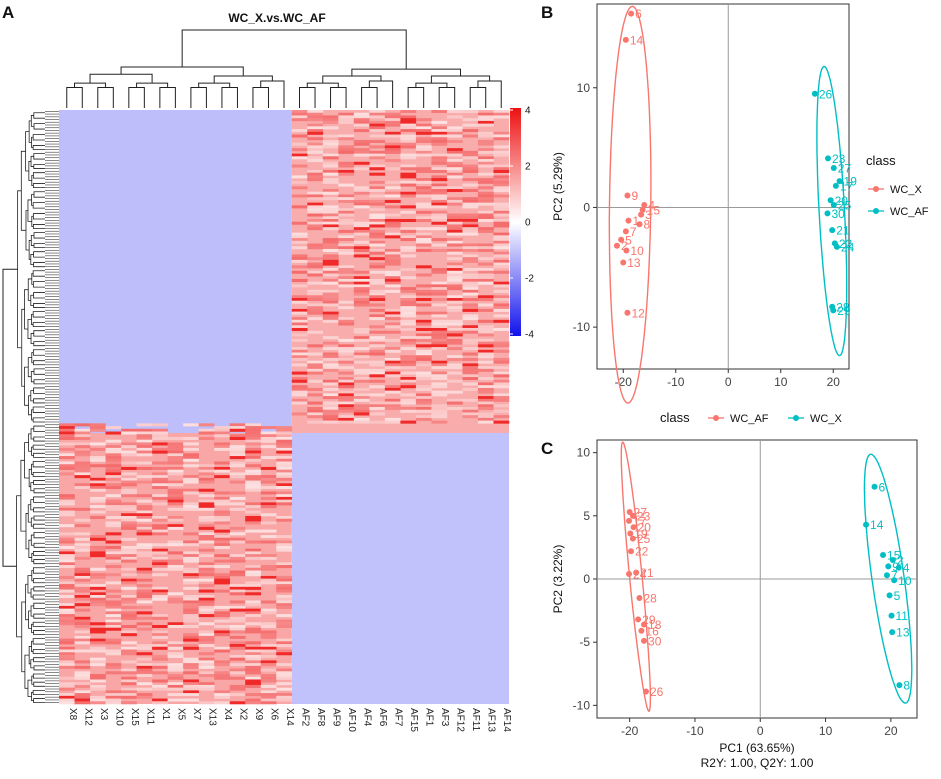  I want to click on point-label: 28, so click(650, 598).